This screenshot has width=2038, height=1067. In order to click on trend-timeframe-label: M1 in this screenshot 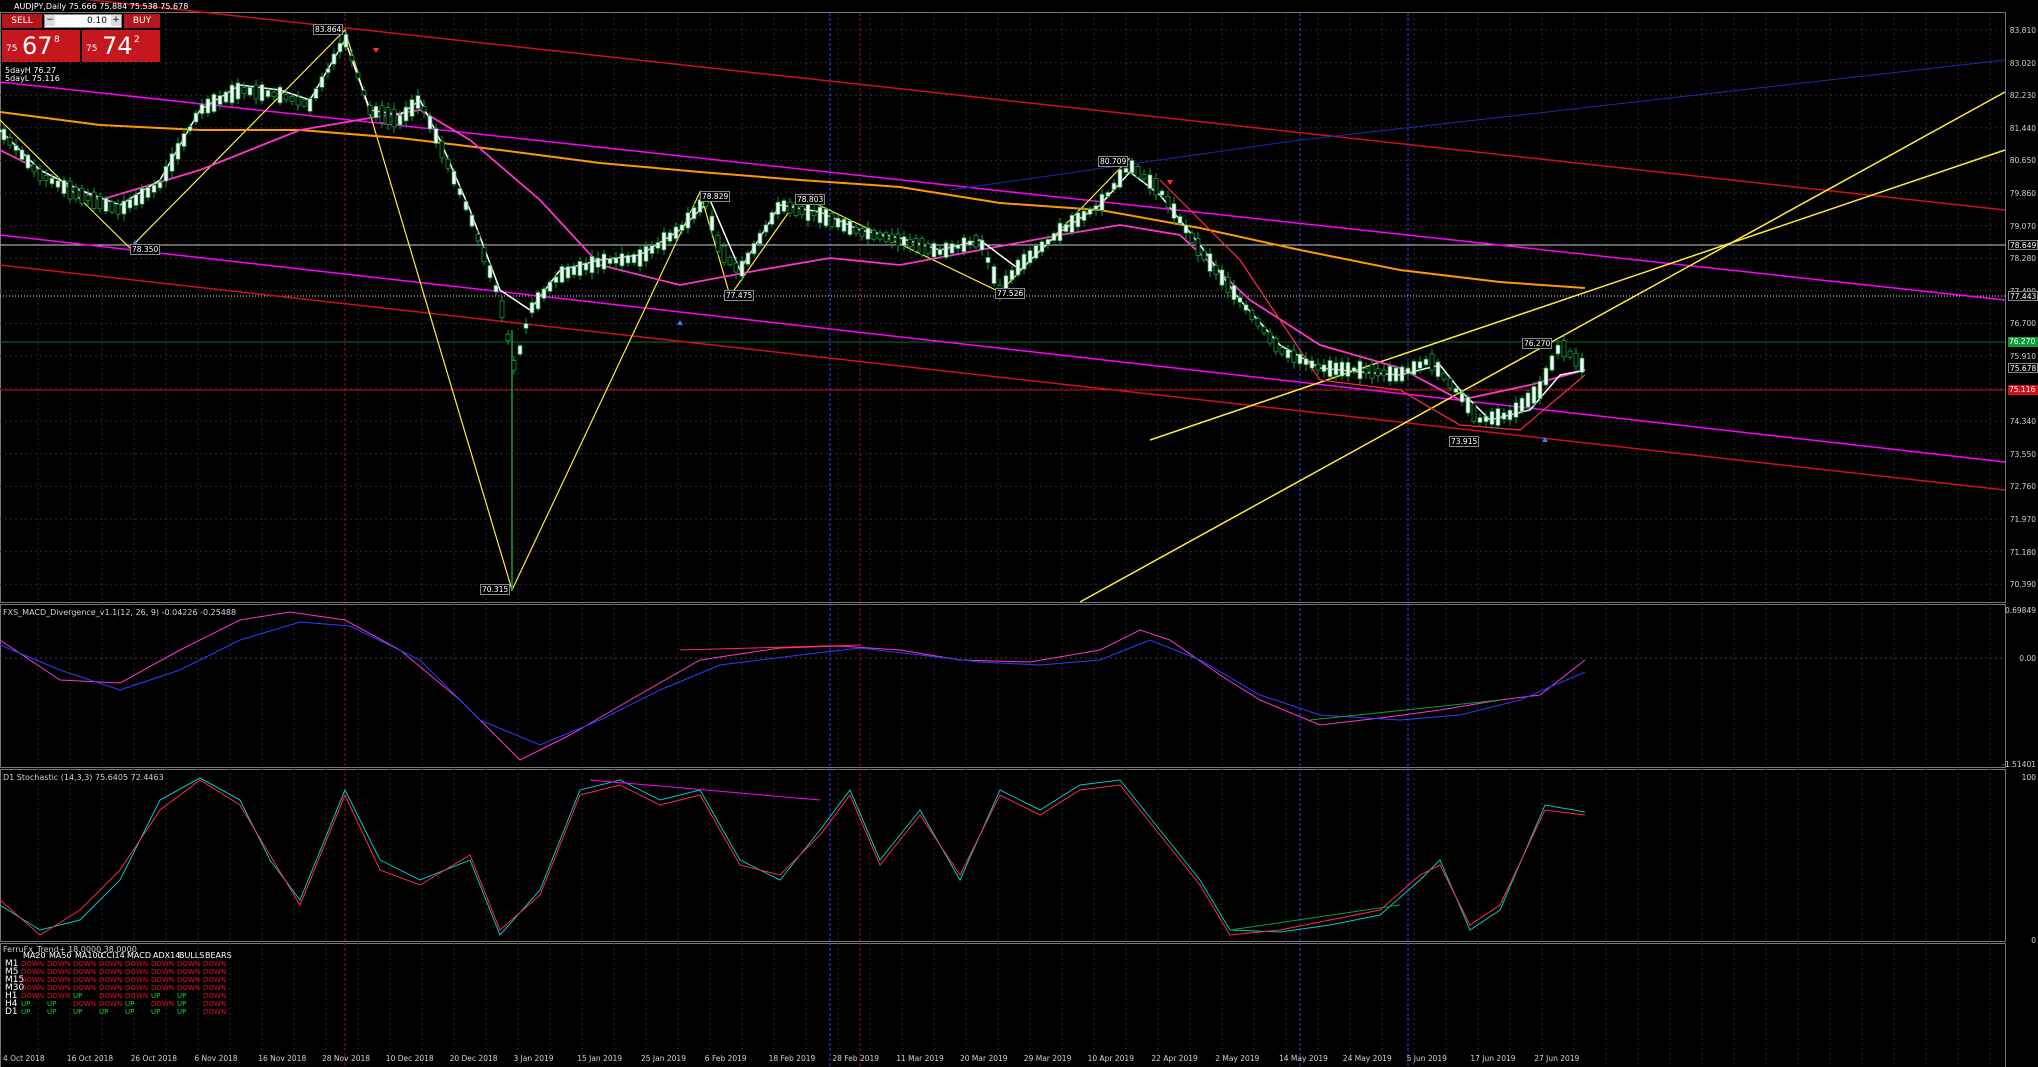, I will do `click(12, 964)`.